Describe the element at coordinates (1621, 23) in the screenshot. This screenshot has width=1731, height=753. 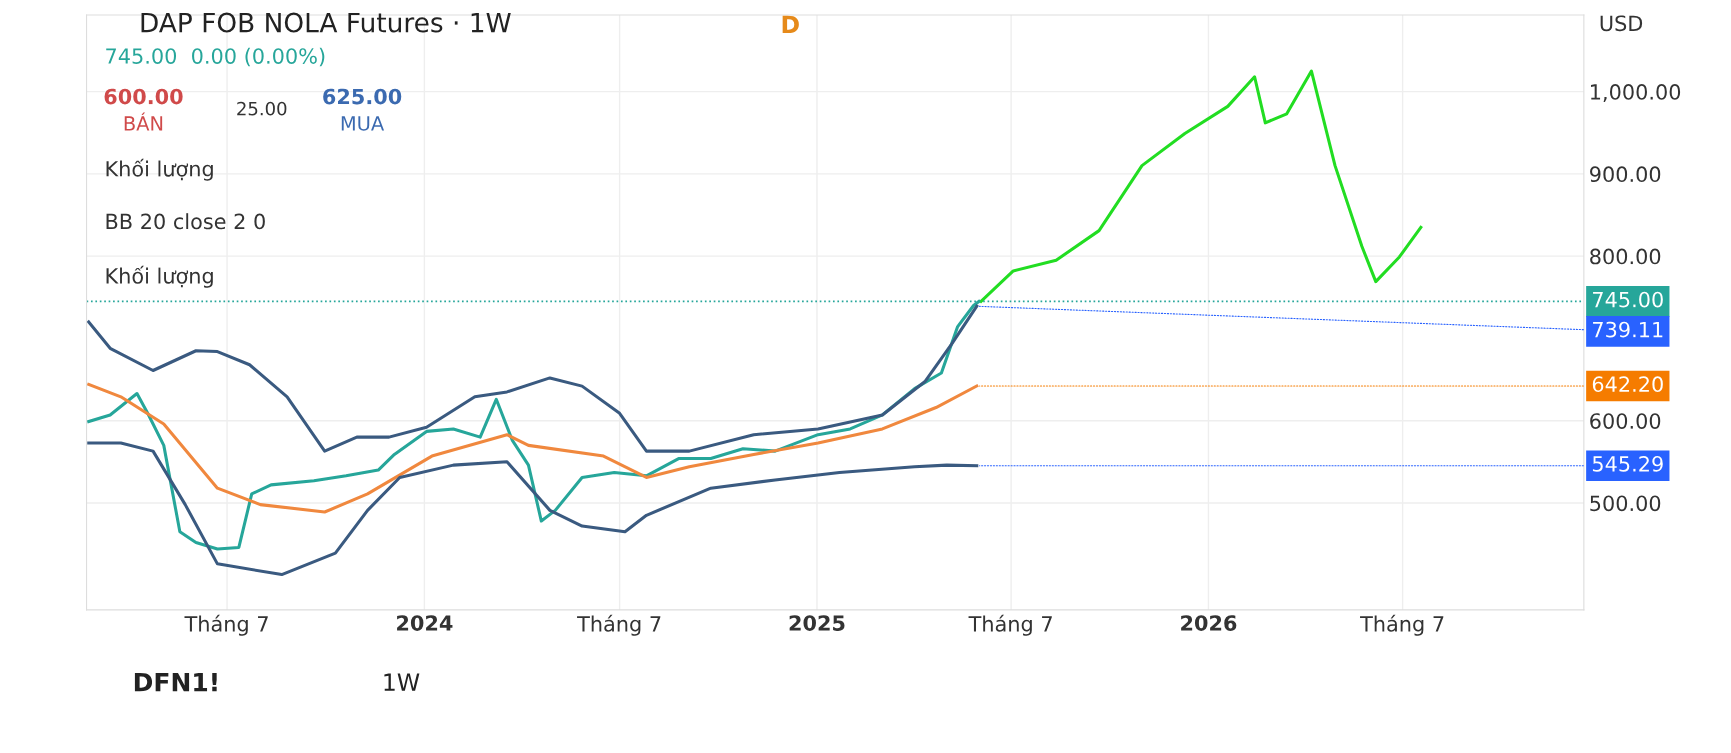
I see `text: USD` at that location.